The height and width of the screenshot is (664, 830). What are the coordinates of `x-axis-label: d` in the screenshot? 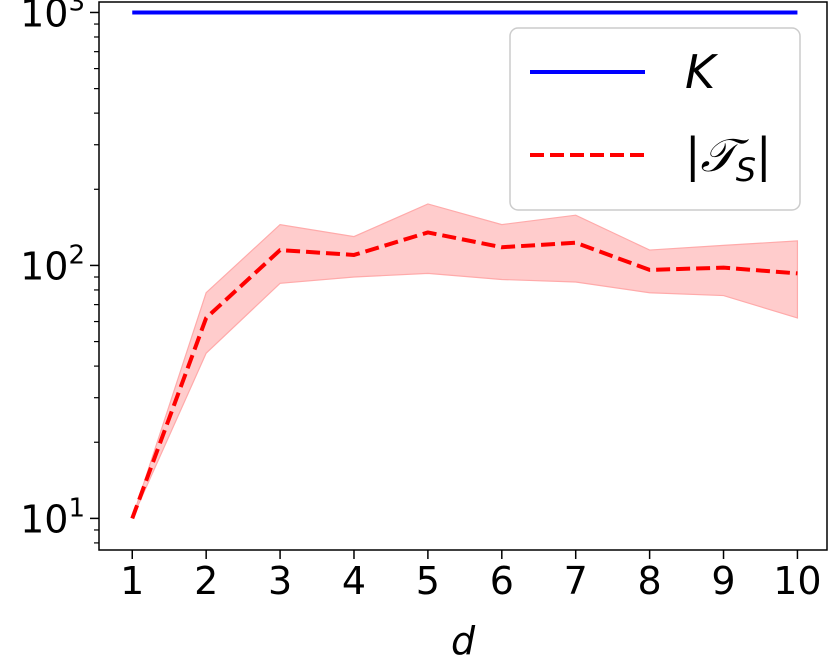 It's located at (463, 641).